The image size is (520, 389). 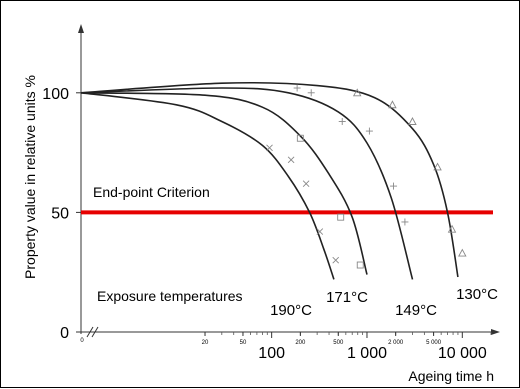 What do you see at coordinates (55, 94) in the screenshot?
I see `y-tick-label: 100` at bounding box center [55, 94].